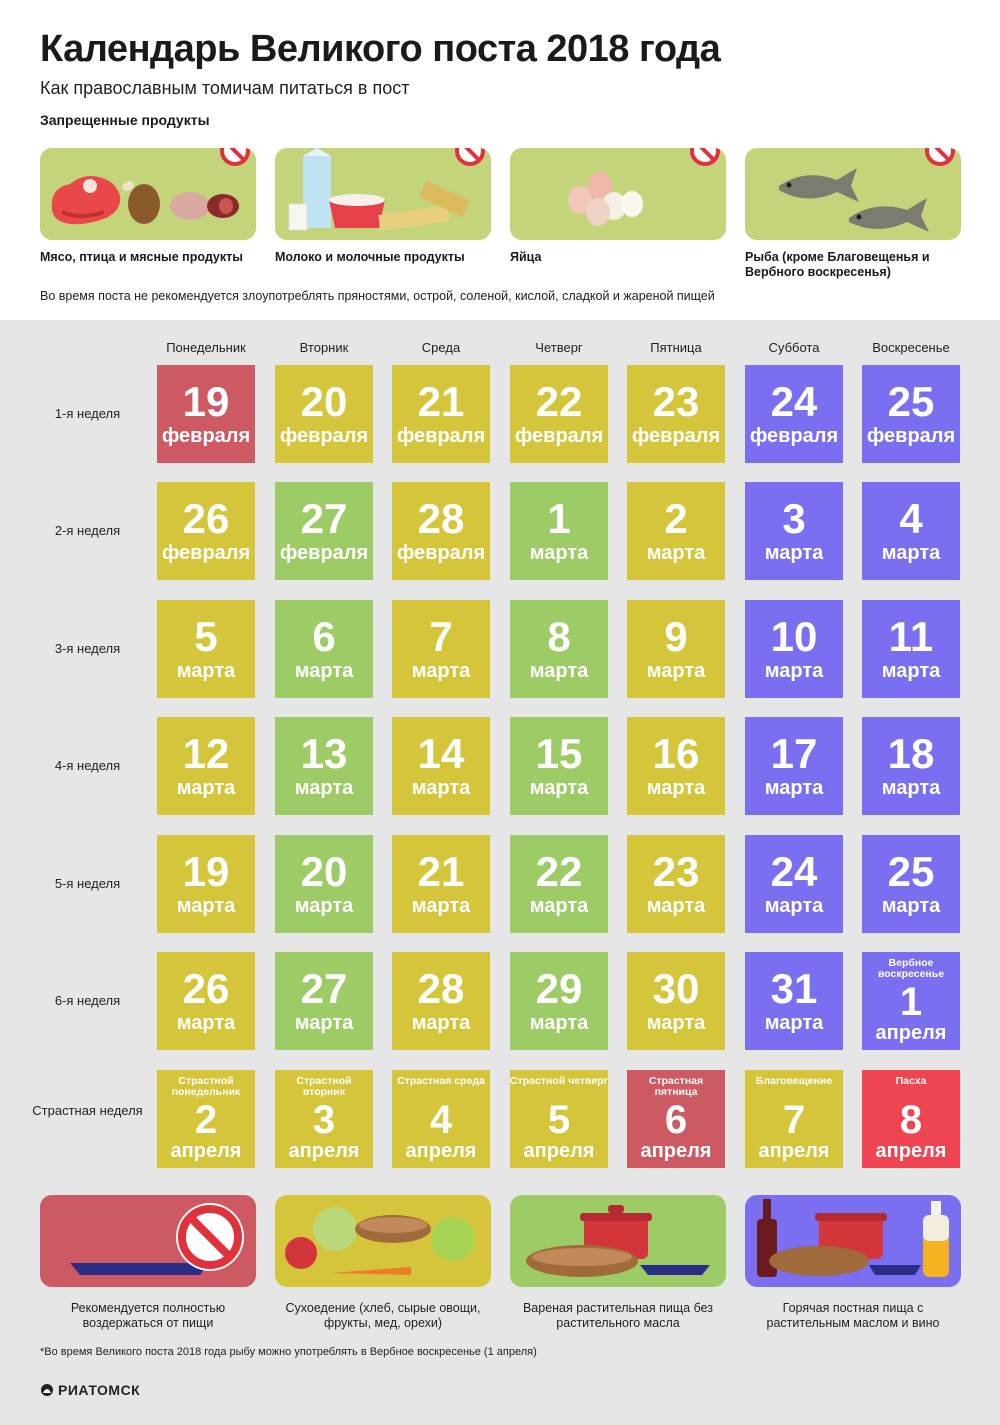  Describe the element at coordinates (206, 988) in the screenshot. I see `day-number: 26` at that location.